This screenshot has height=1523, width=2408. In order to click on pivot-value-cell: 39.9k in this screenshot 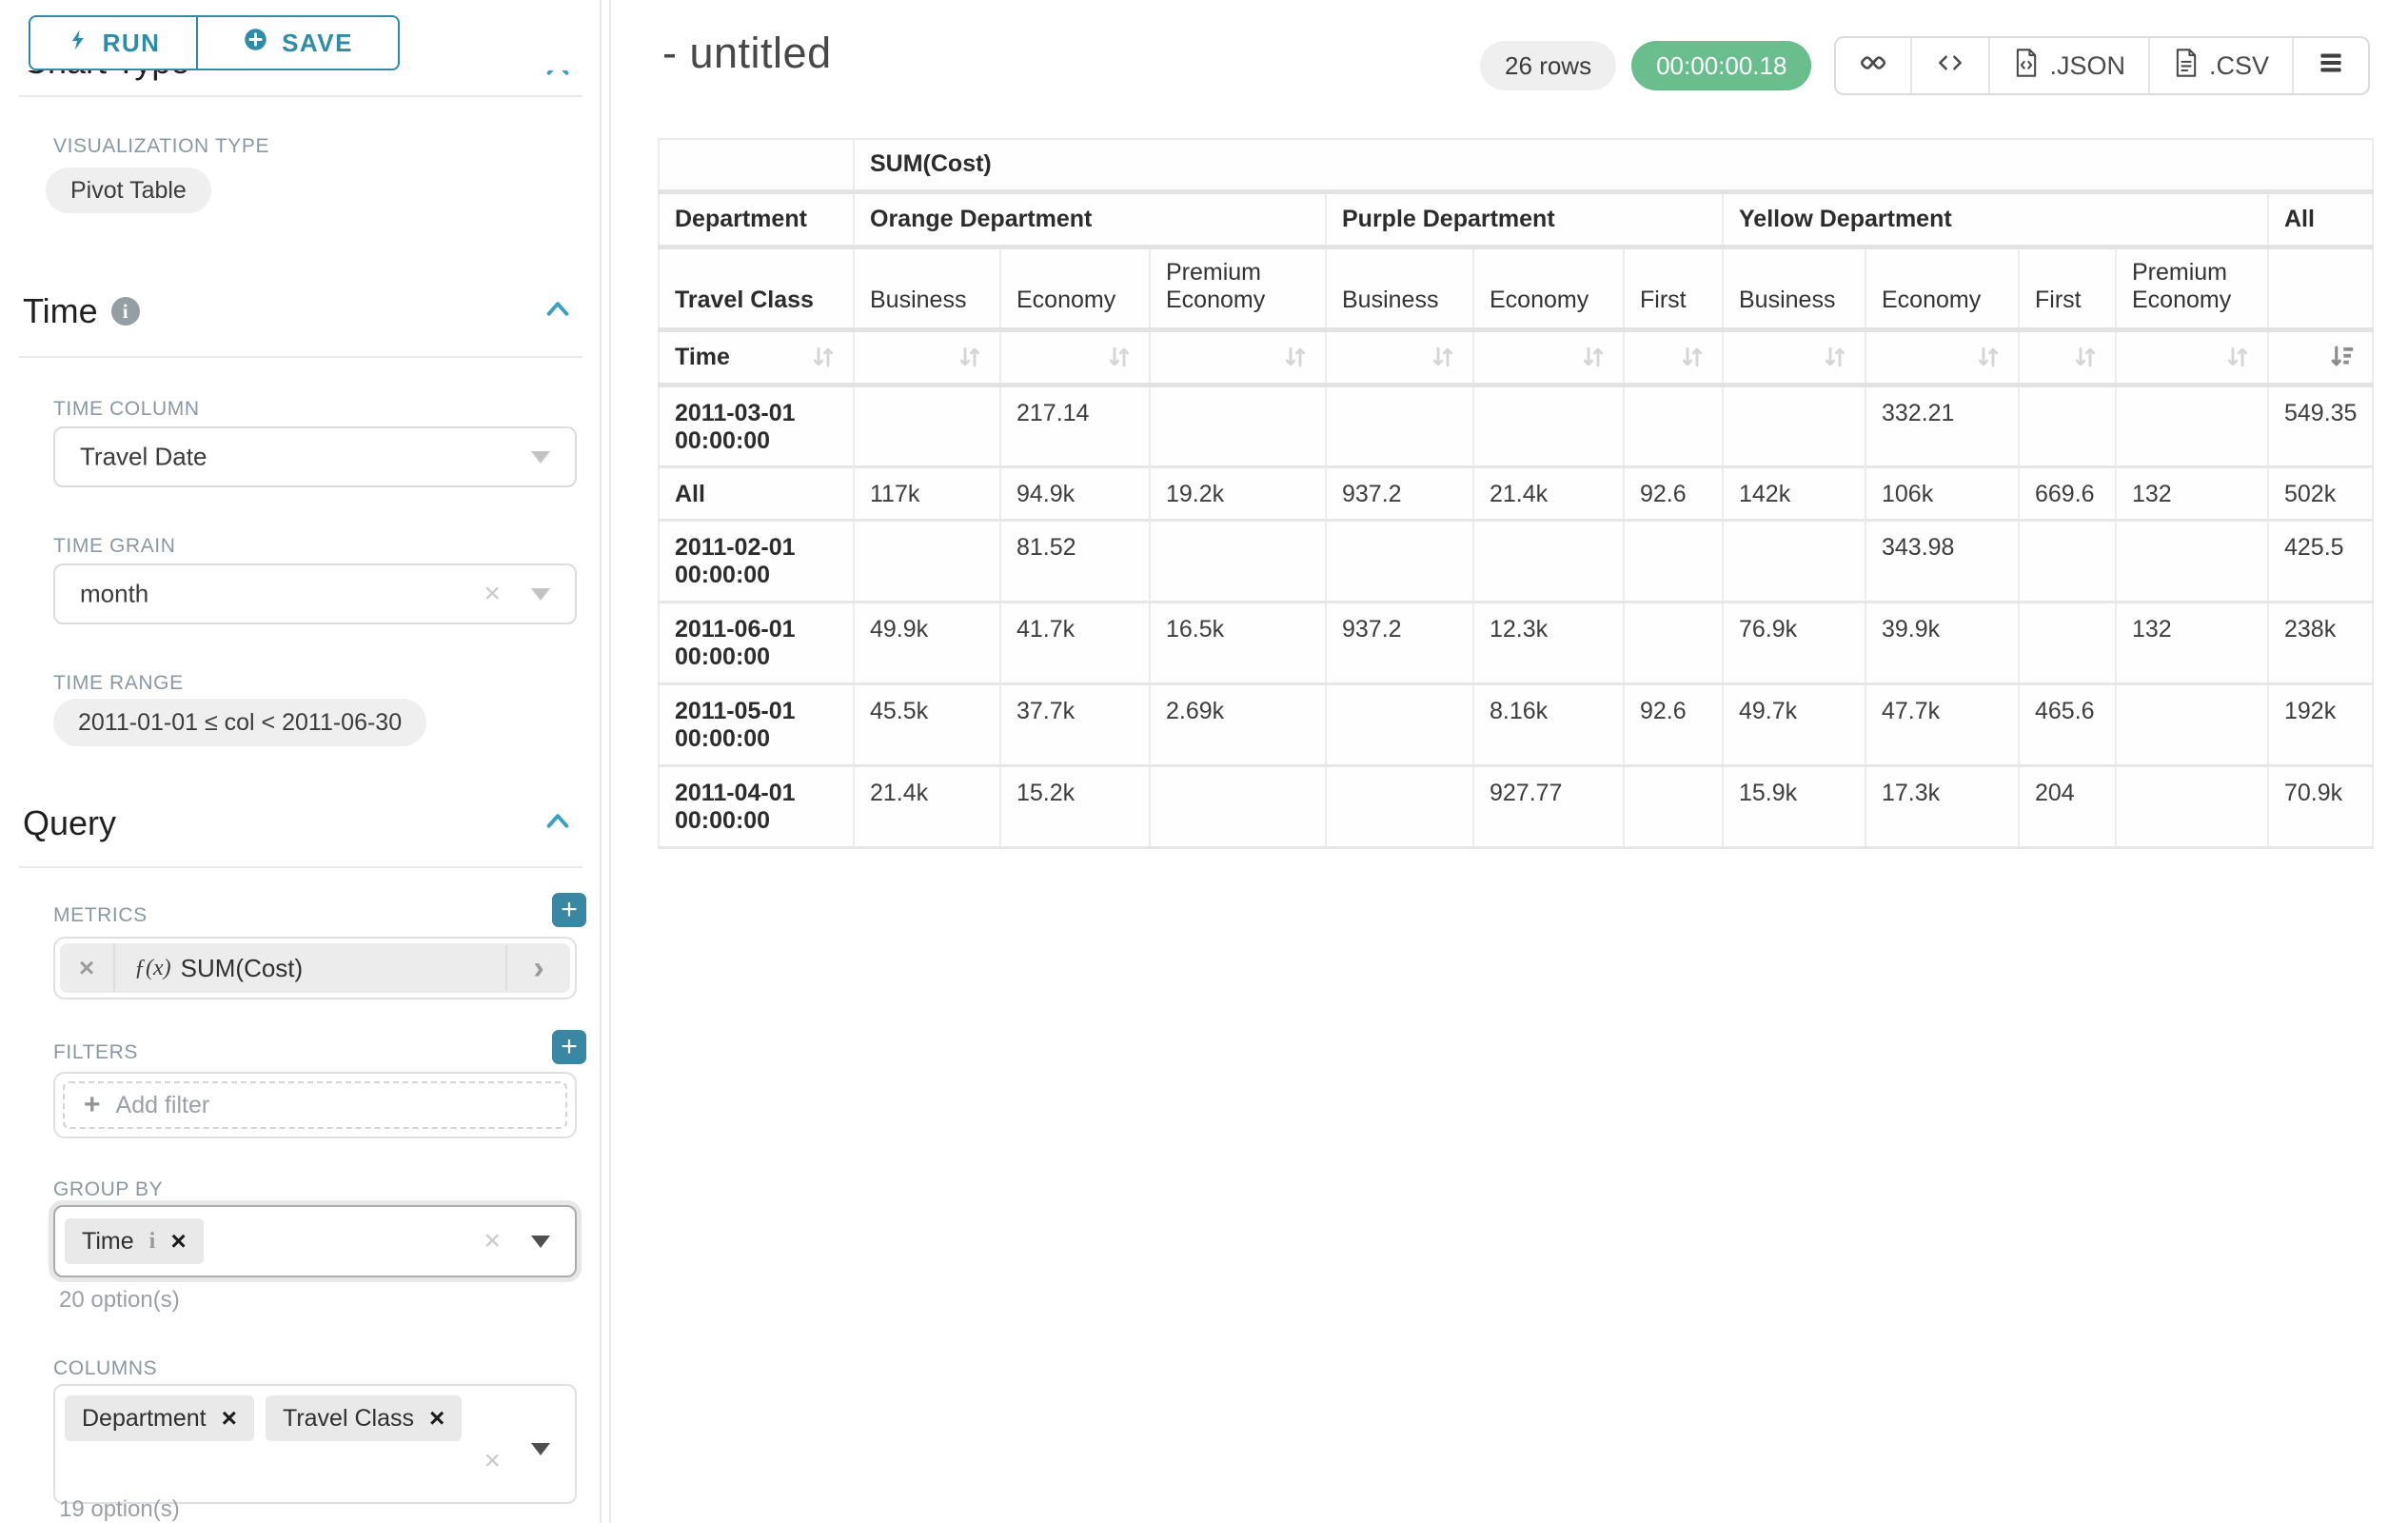, I will do `click(1942, 643)`.